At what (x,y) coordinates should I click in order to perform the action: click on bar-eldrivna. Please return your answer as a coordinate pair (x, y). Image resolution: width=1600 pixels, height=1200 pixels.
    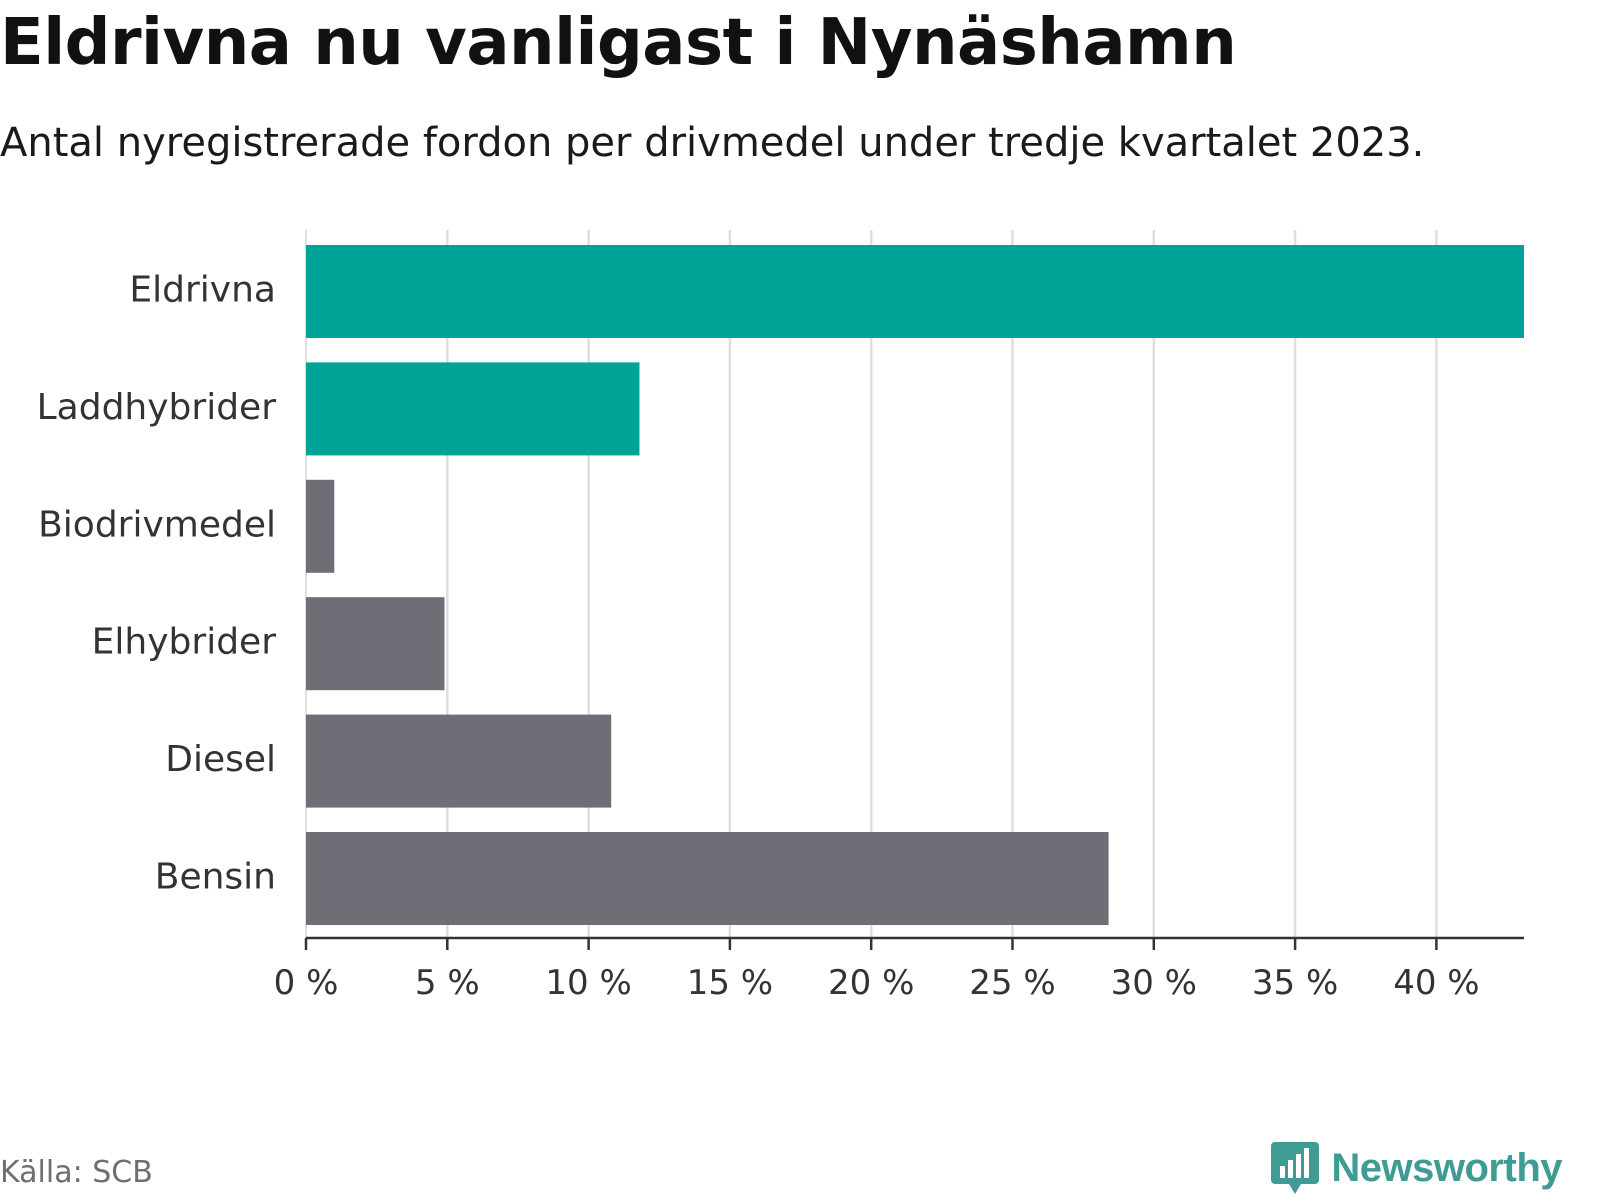
    Looking at the image, I should click on (915, 291).